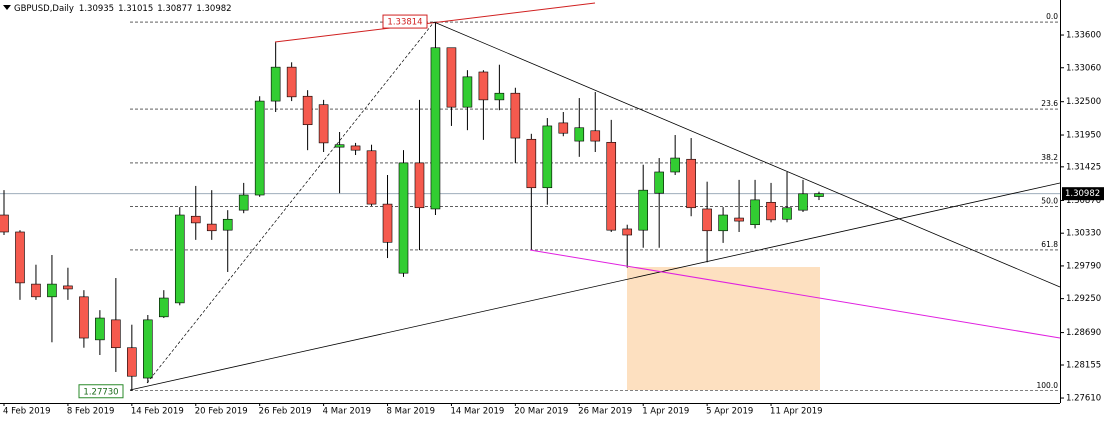 Image resolution: width=1107 pixels, height=422 pixels. I want to click on price-tag: 1.27730, so click(100, 392).